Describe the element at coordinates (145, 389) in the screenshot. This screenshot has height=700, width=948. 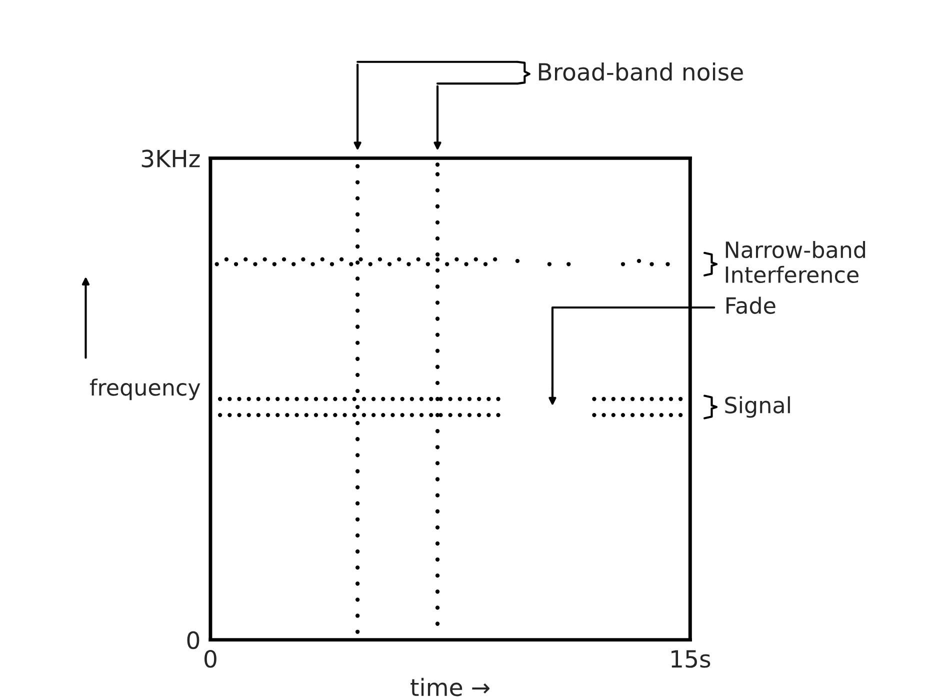
I see `y-axis-title: frequency` at that location.